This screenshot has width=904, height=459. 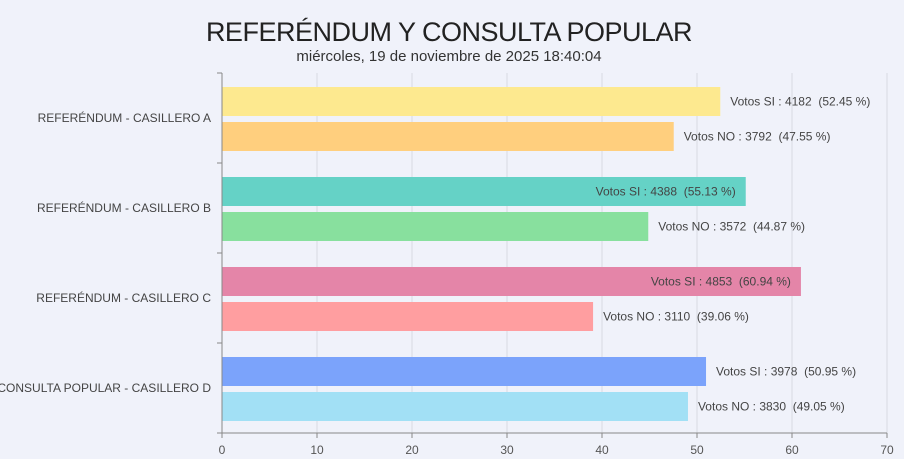 I want to click on category-label: REFERÉNDUM - CASILLERO A, so click(x=124, y=117).